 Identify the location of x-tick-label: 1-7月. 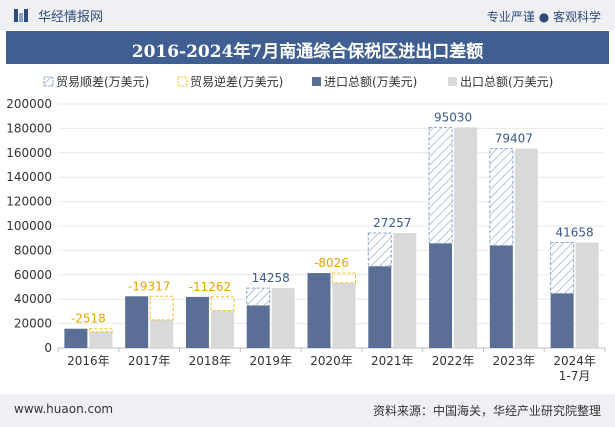
(575, 376).